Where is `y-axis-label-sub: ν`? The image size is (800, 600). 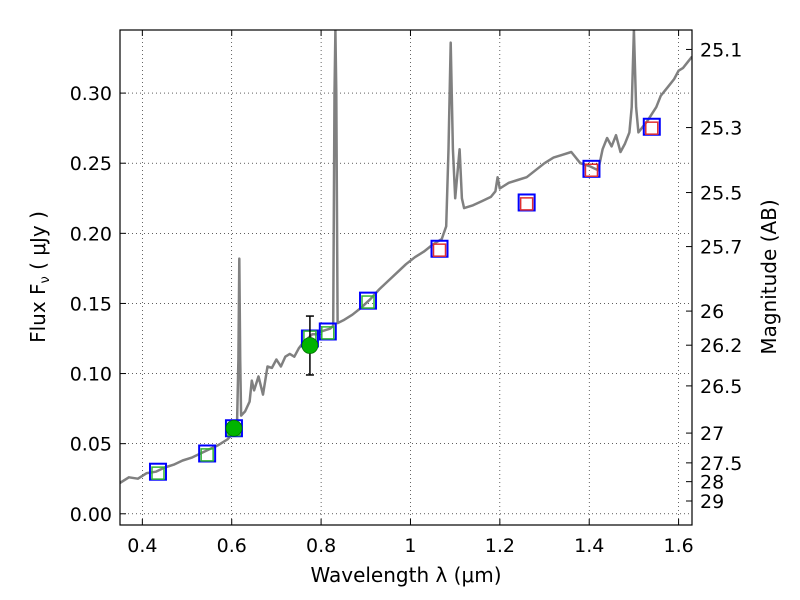 y-axis-label-sub: ν is located at coordinates (45, 279).